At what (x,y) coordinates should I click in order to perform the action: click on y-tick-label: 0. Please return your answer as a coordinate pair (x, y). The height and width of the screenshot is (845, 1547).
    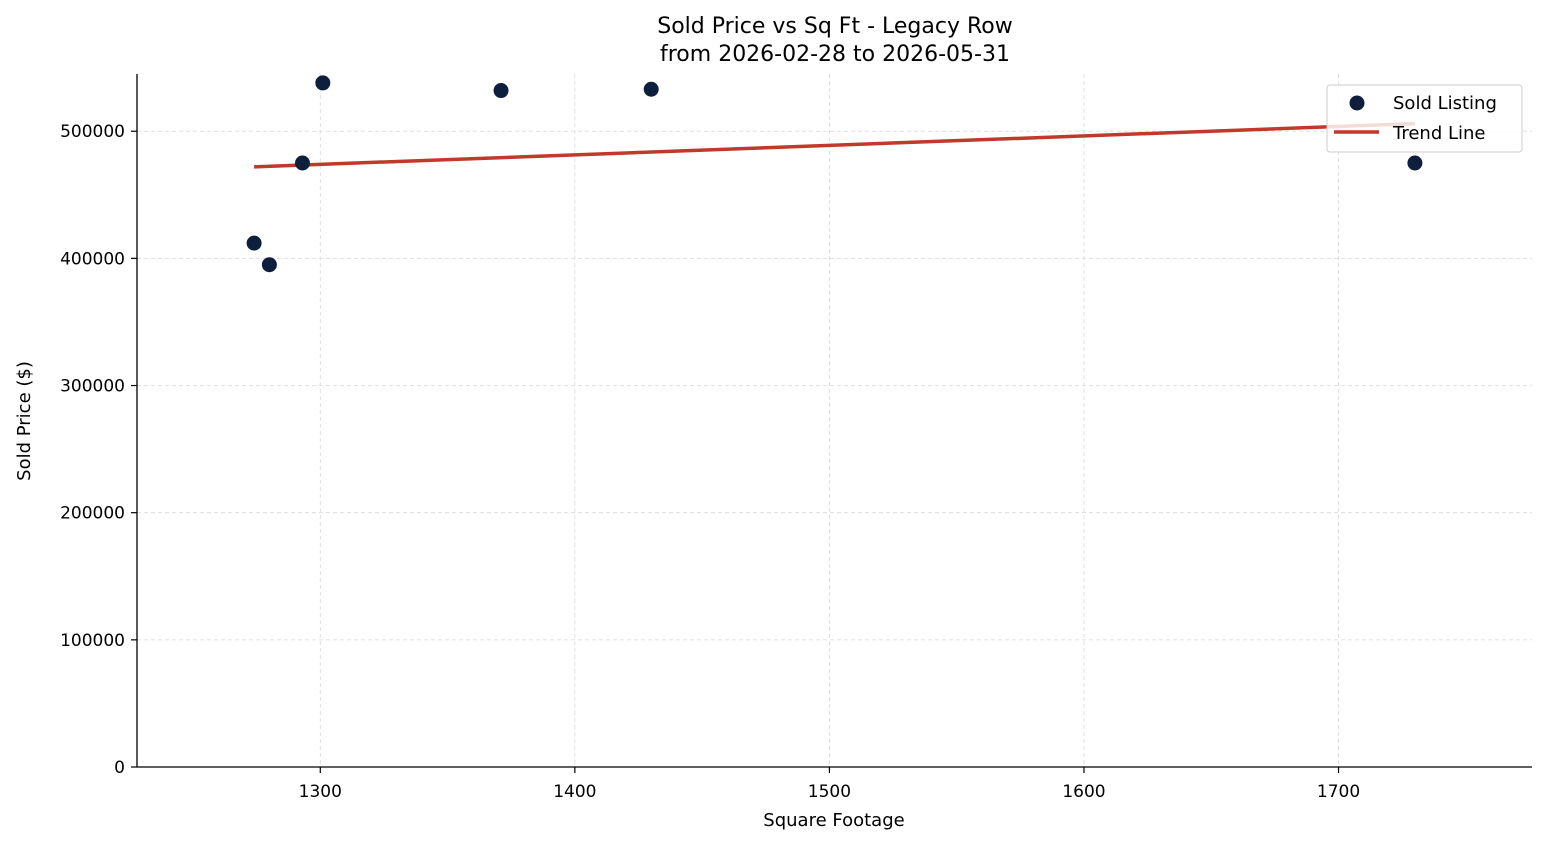
    Looking at the image, I should click on (119, 768).